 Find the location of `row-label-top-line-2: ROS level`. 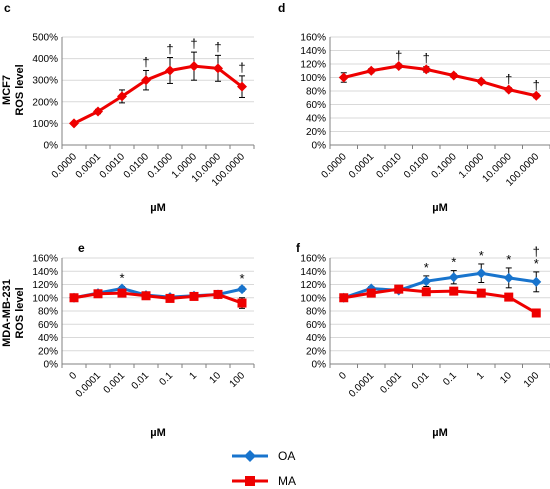

row-label-top-line-2: ROS level is located at coordinates (20, 89).